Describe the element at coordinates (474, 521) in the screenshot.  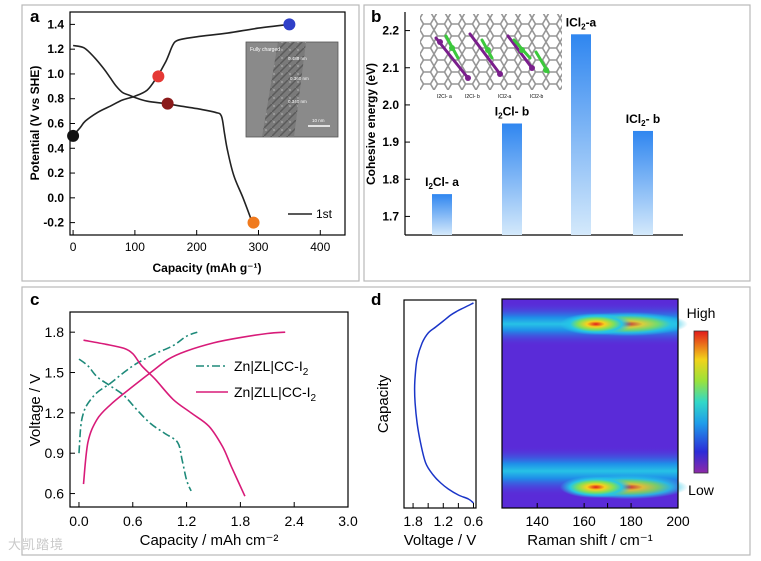
I see `panel-d-left-xtick-label: 0.6` at that location.